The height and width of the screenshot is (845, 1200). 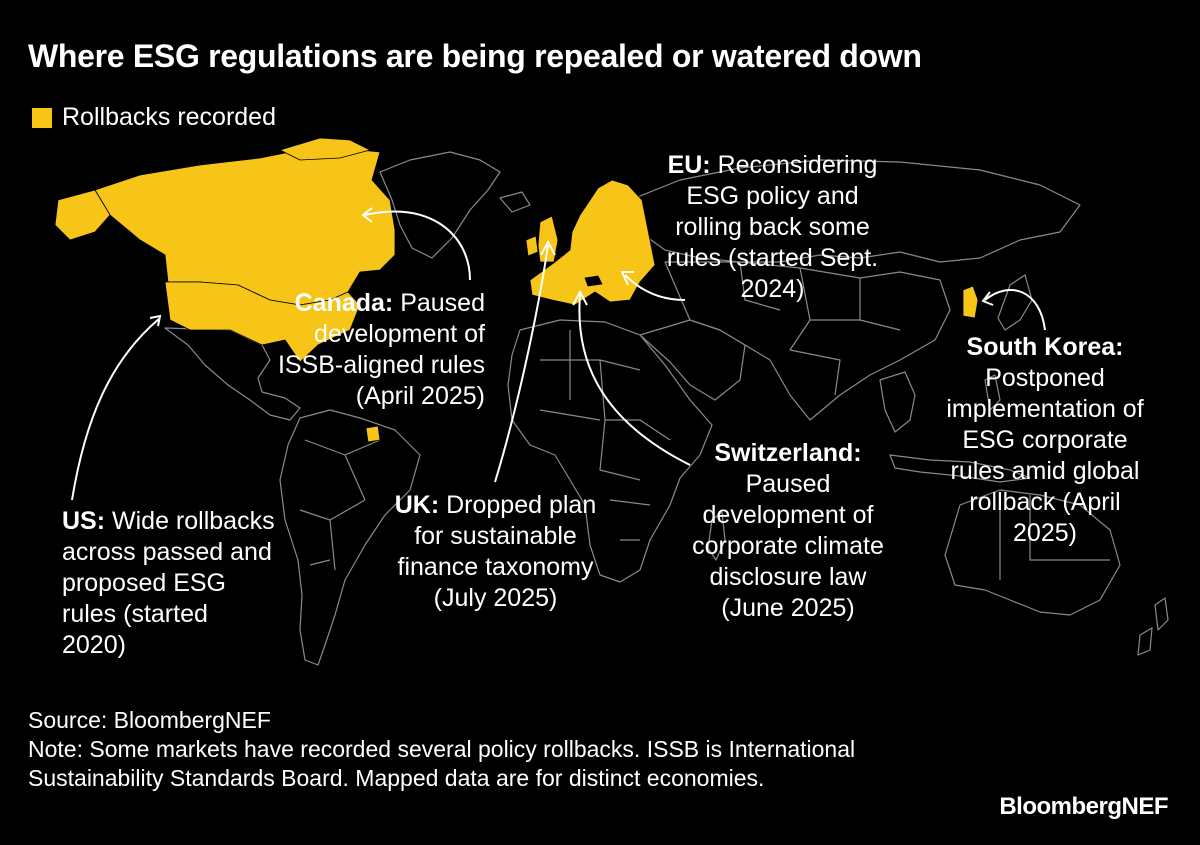 I want to click on new-zealand, so click(x=1153, y=626).